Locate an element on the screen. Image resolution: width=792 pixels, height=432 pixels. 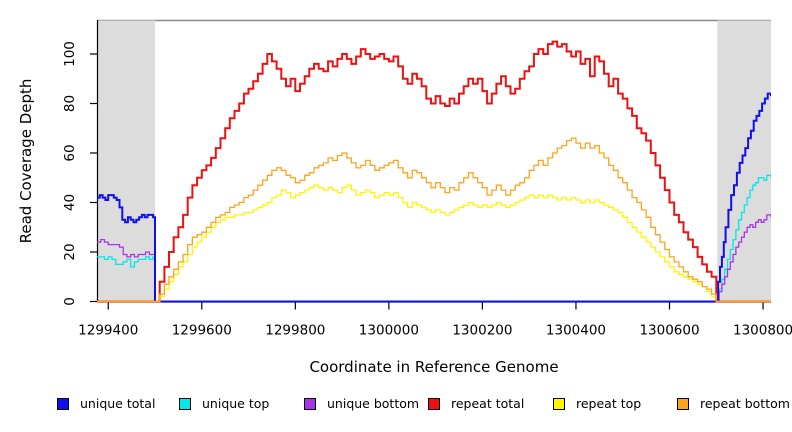
x-axis-title: Coordinate in Reference Genome is located at coordinates (434, 367).